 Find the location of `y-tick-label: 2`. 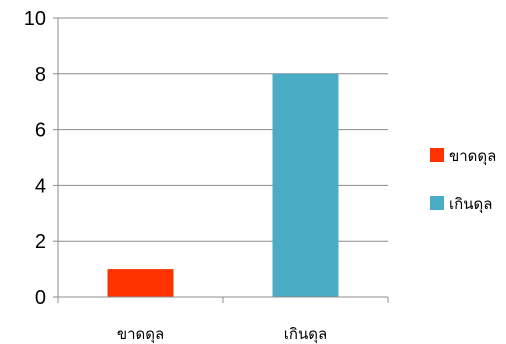

y-tick-label: 2 is located at coordinates (40, 242).